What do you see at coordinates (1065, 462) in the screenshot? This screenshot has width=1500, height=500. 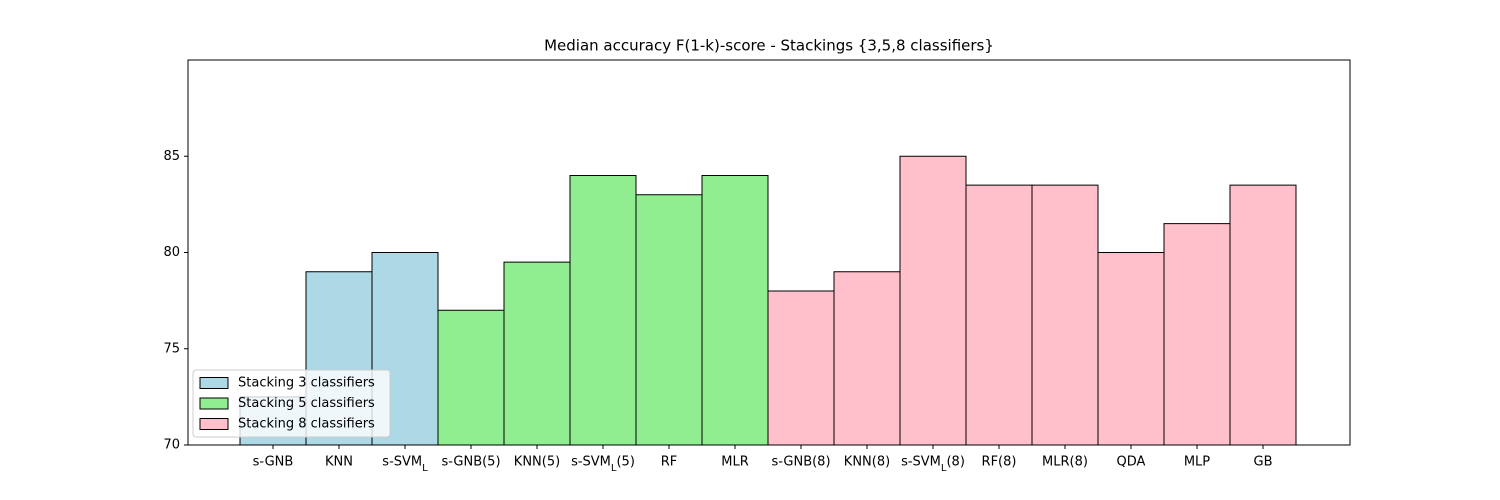 I see `x-tick-label: MLR(8)` at bounding box center [1065, 462].